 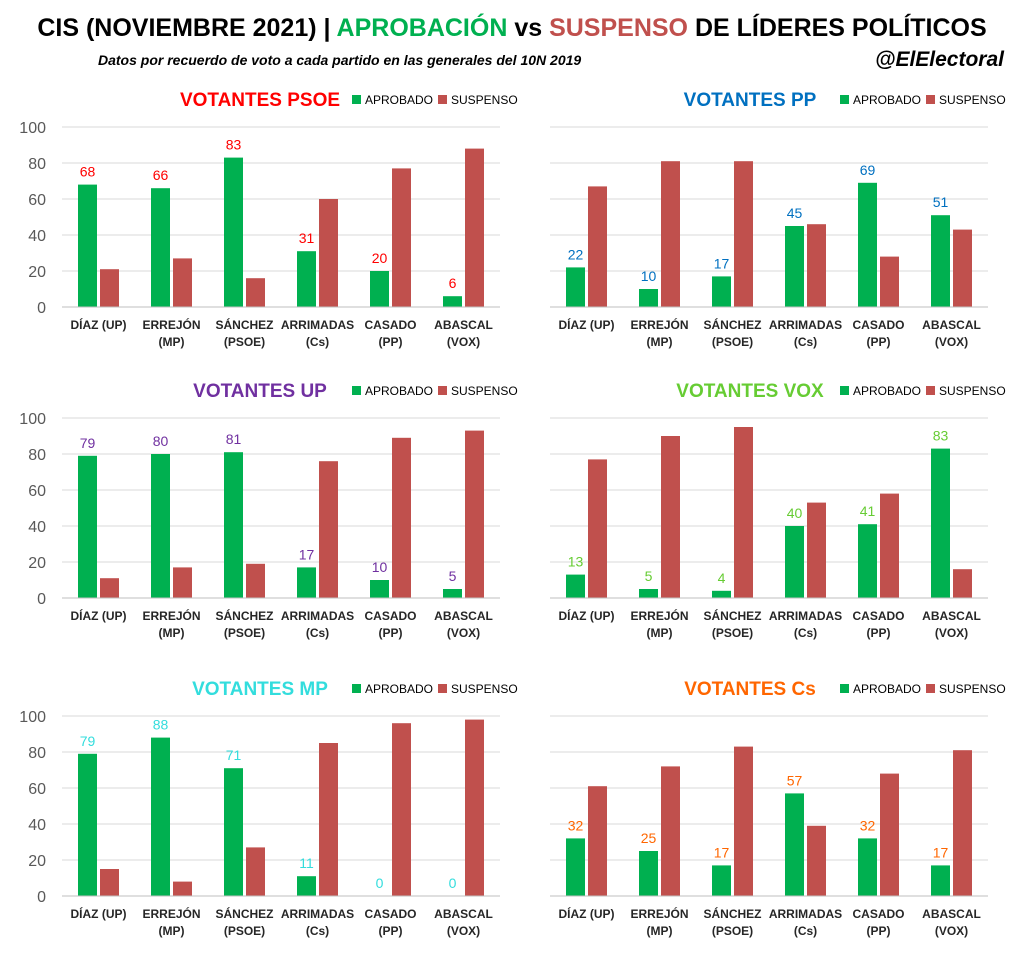 What do you see at coordinates (37, 861) in the screenshot?
I see `y-tick-label: 20` at bounding box center [37, 861].